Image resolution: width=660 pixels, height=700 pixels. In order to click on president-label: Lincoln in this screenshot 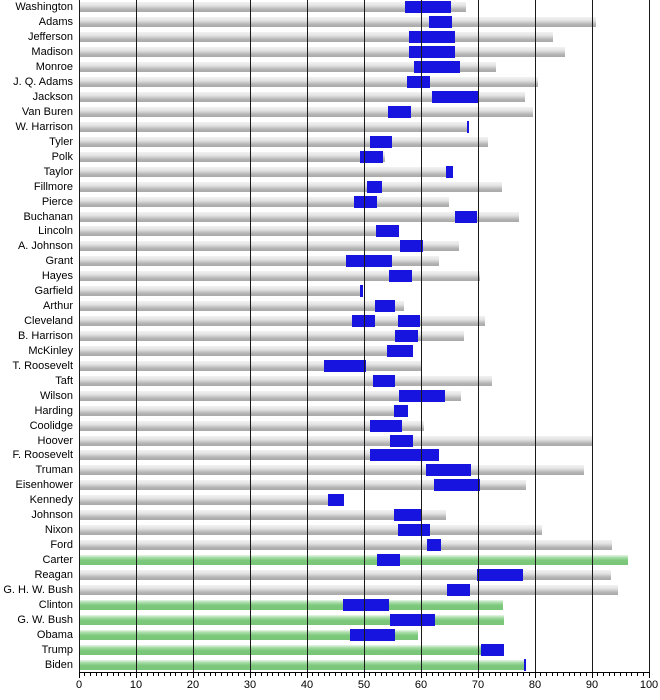, I will do `click(55, 231)`.